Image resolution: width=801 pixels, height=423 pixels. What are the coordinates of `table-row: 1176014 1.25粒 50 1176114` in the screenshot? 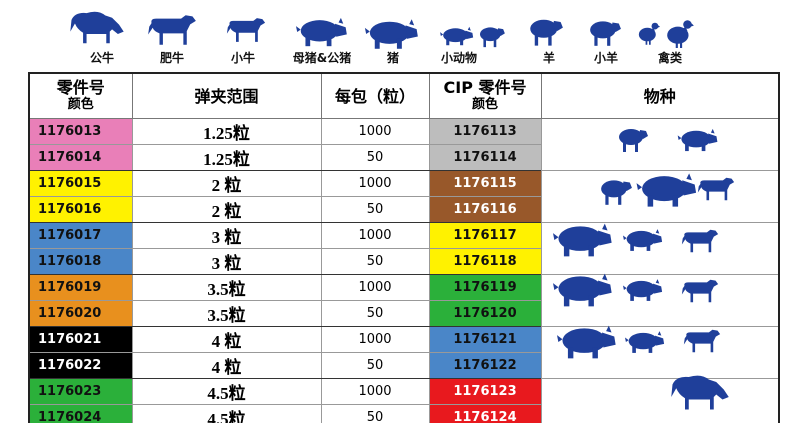 It's located at (403, 157).